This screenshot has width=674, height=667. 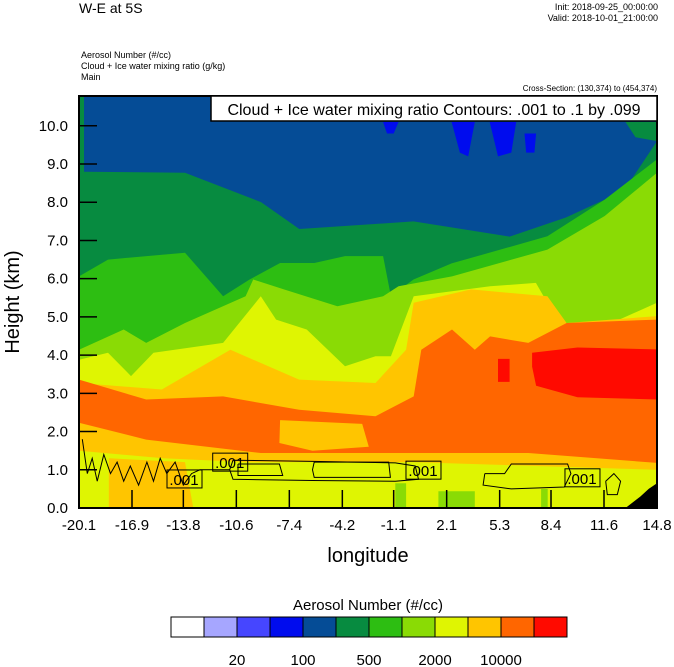 What do you see at coordinates (604, 525) in the screenshot?
I see `x-tick-label: 11.6` at bounding box center [604, 525].